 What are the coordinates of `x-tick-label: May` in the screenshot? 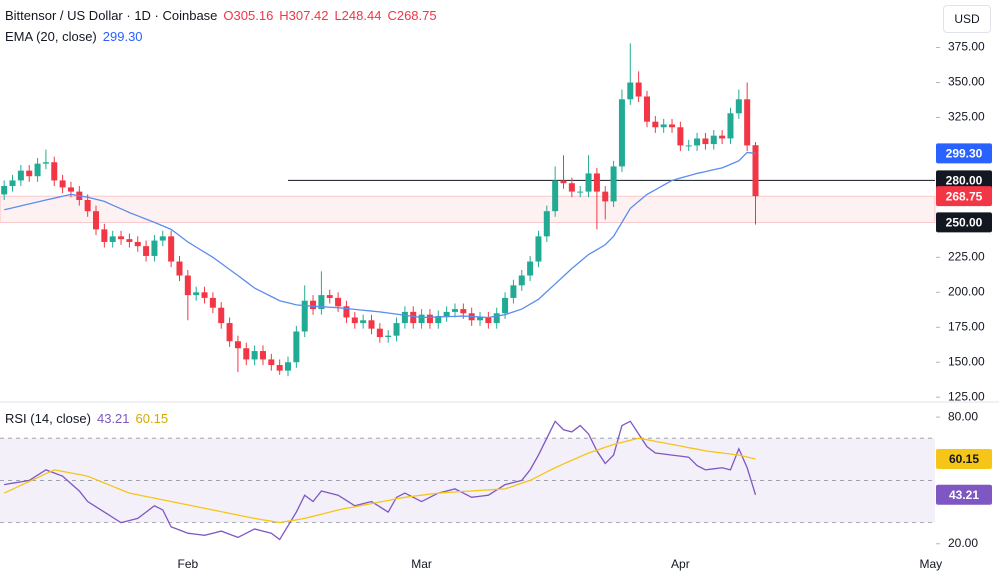 It's located at (930, 564).